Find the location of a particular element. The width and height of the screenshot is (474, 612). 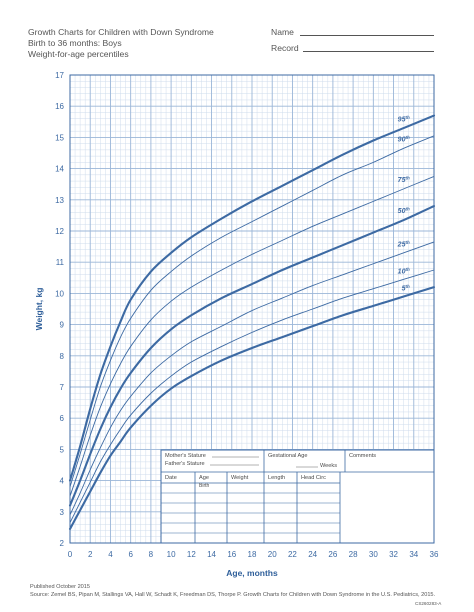

x-tick-labels: 0 2 4 6 8 10 12 14 16 18 20 22 24 26 28 30 32 34 36 is located at coordinates (253, 554).